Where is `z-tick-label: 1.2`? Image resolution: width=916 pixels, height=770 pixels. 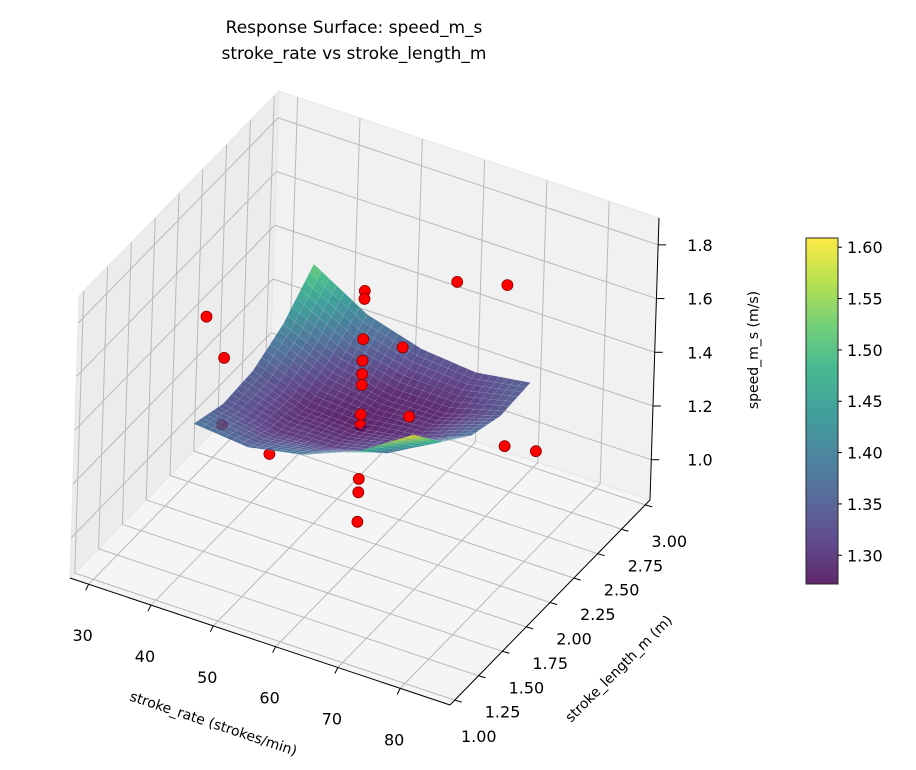
z-tick-label: 1.2 is located at coordinates (699, 406).